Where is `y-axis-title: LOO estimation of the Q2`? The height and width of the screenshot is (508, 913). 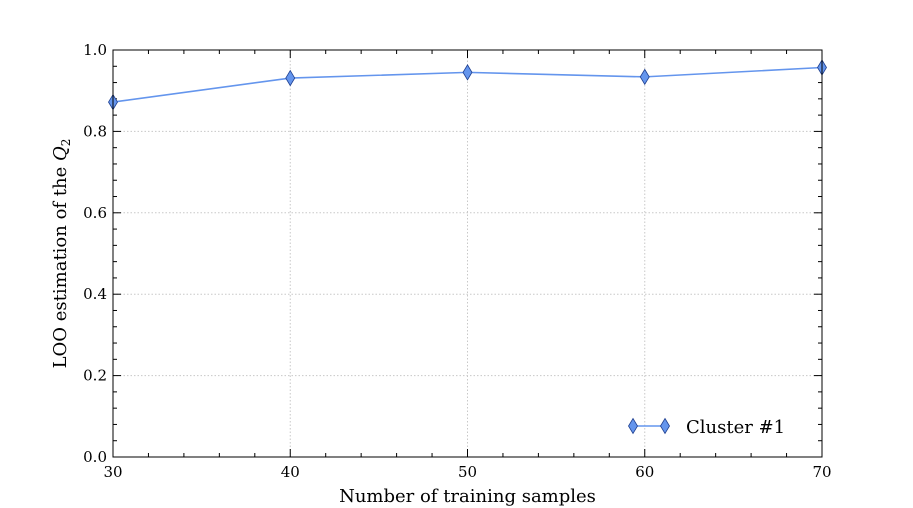 y-axis-title: LOO estimation of the Q2 is located at coordinates (61, 254).